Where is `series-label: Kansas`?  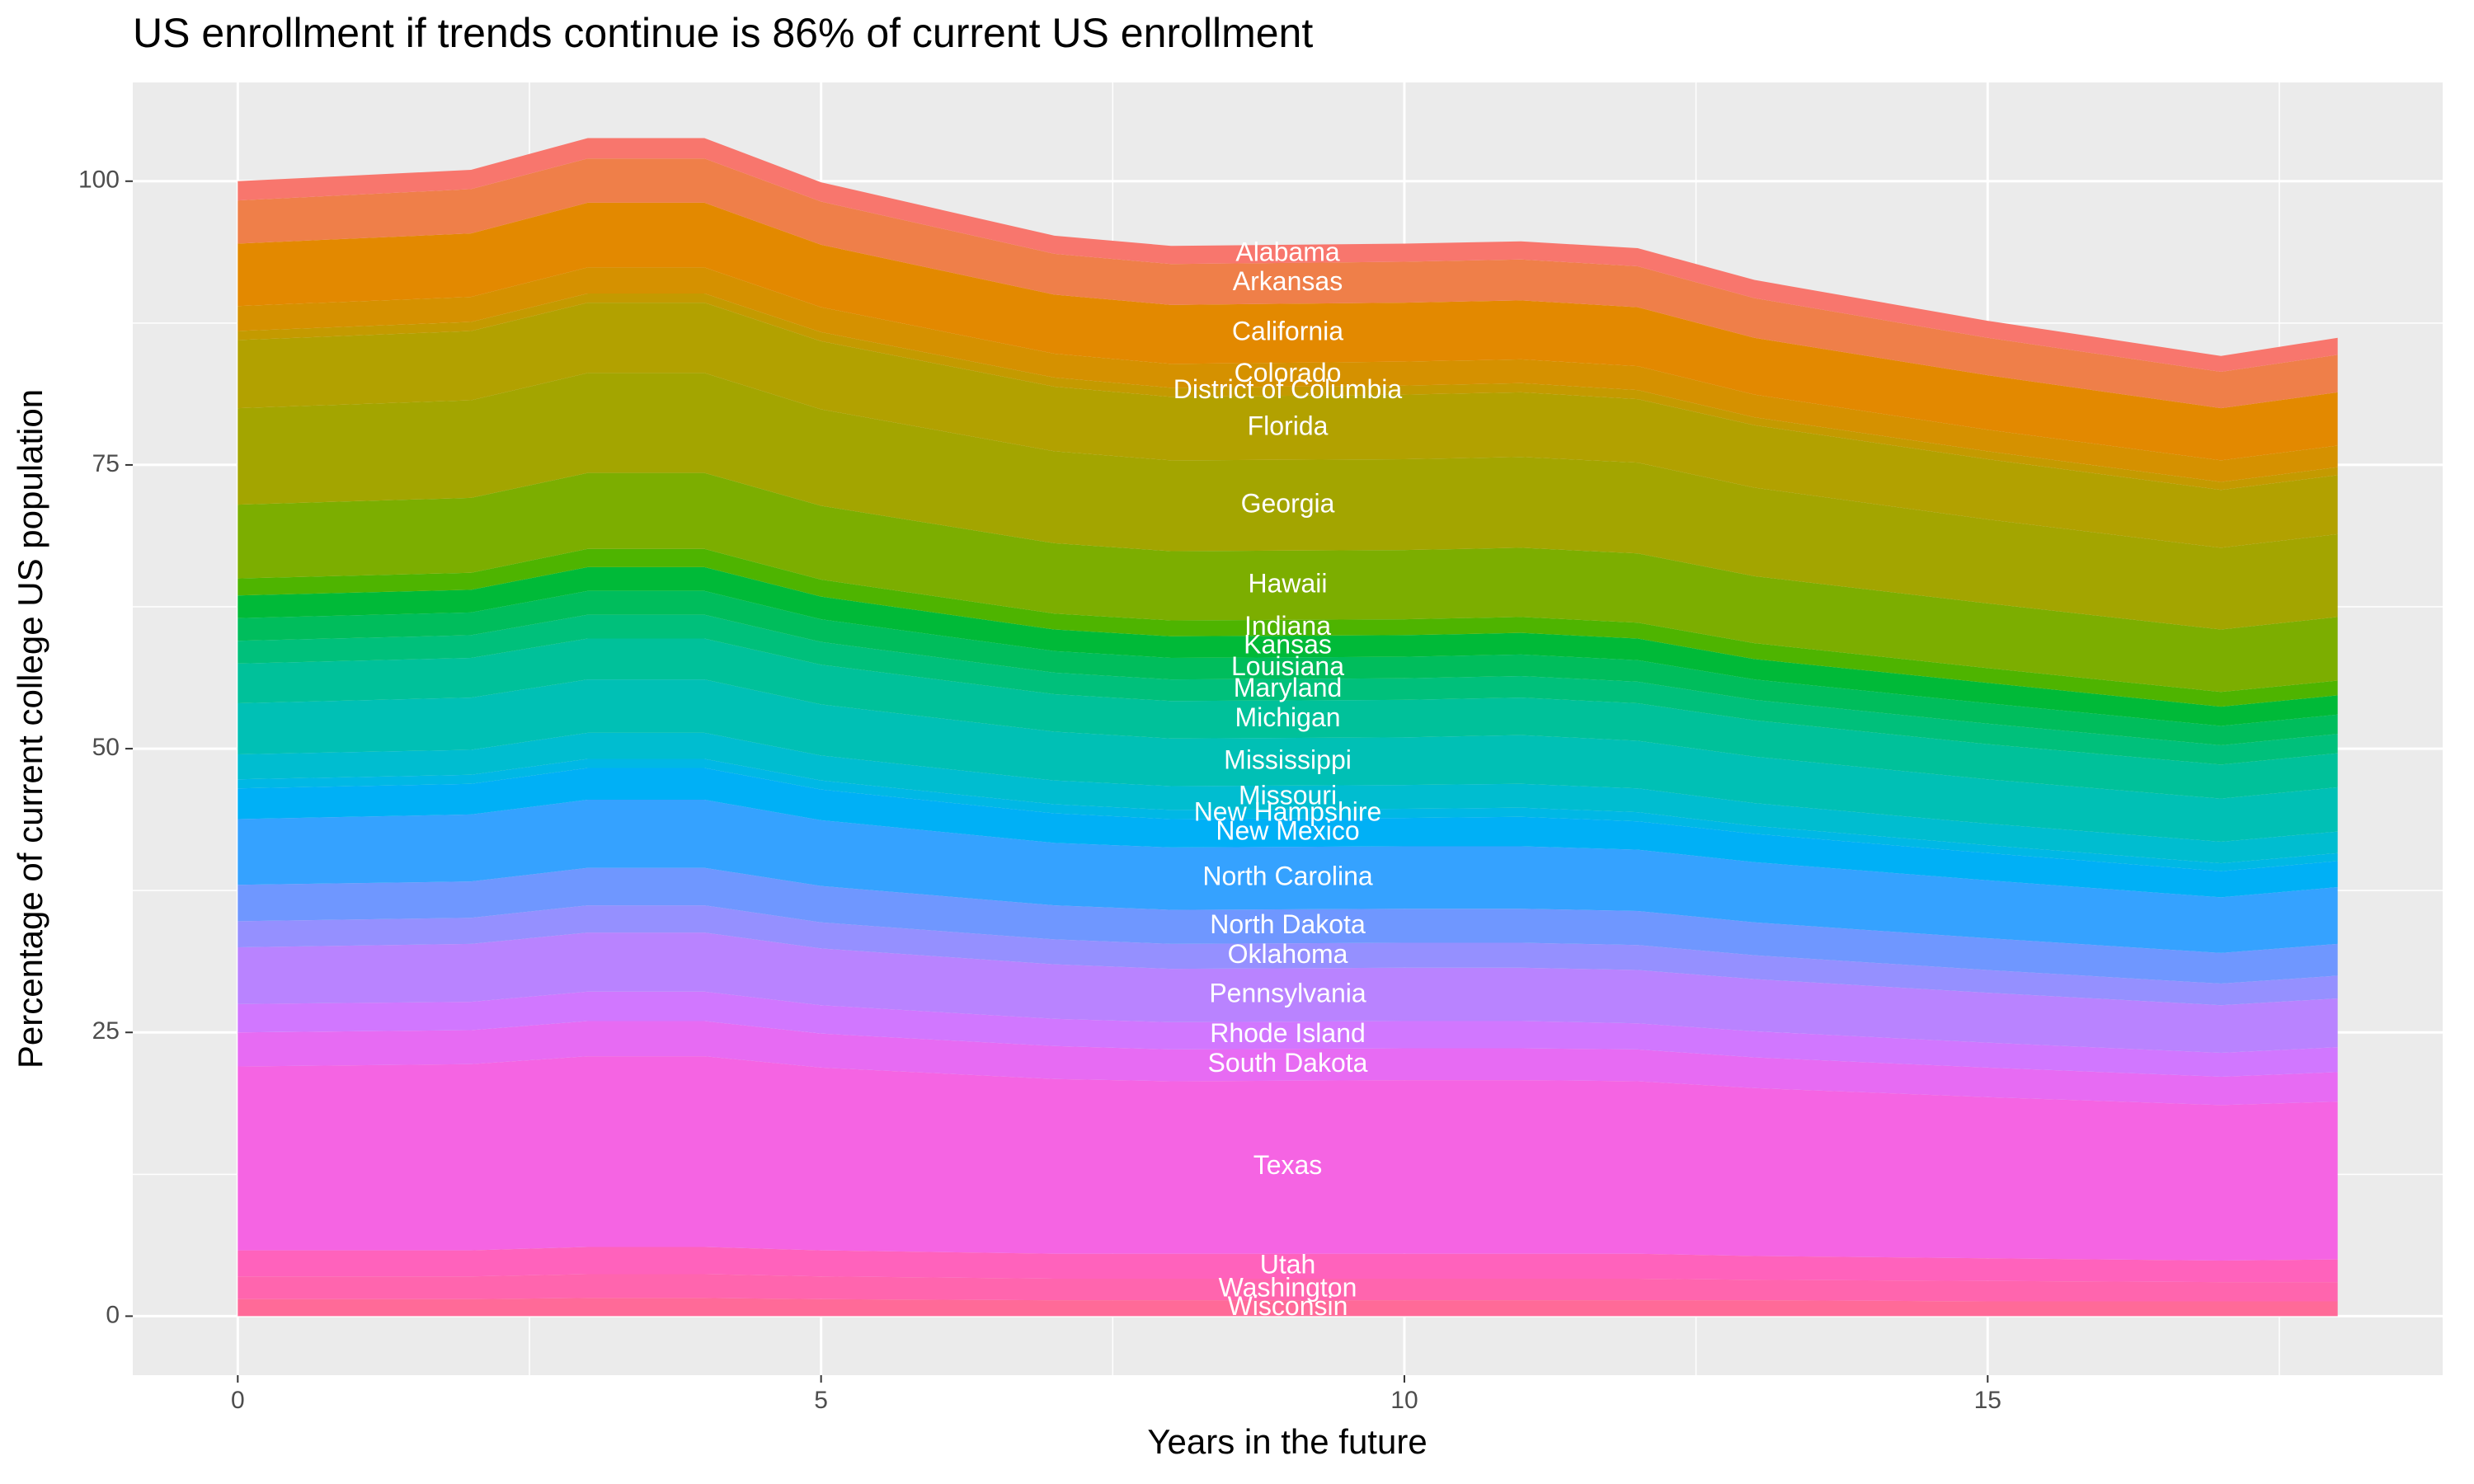
series-label: Kansas is located at coordinates (1288, 645).